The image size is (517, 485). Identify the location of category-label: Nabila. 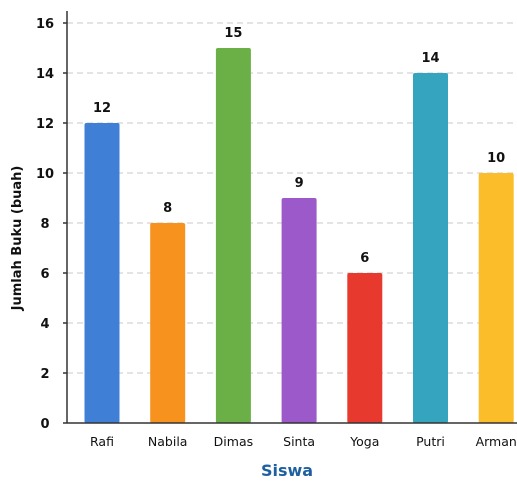
(168, 441).